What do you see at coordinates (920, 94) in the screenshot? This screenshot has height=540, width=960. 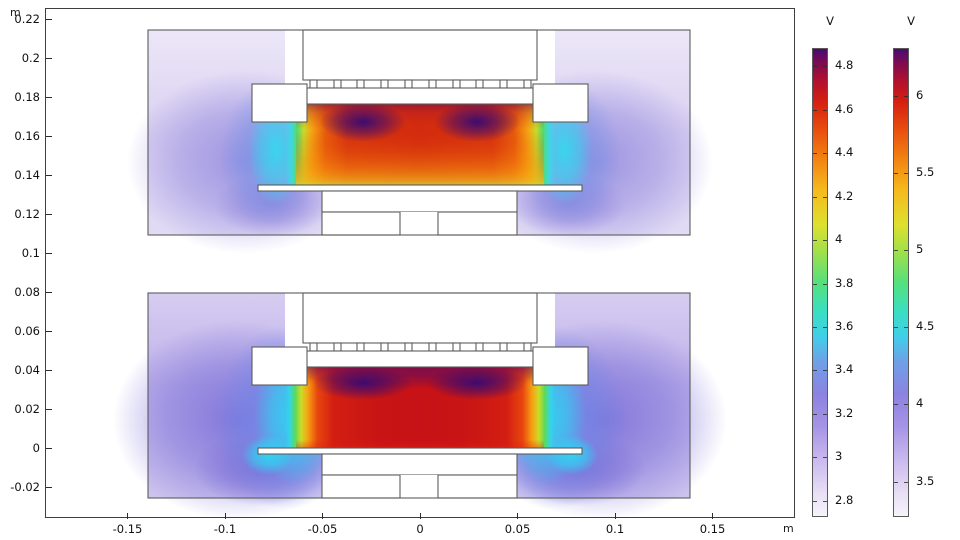 I see `colorbar-tick-label: 6` at bounding box center [920, 94].